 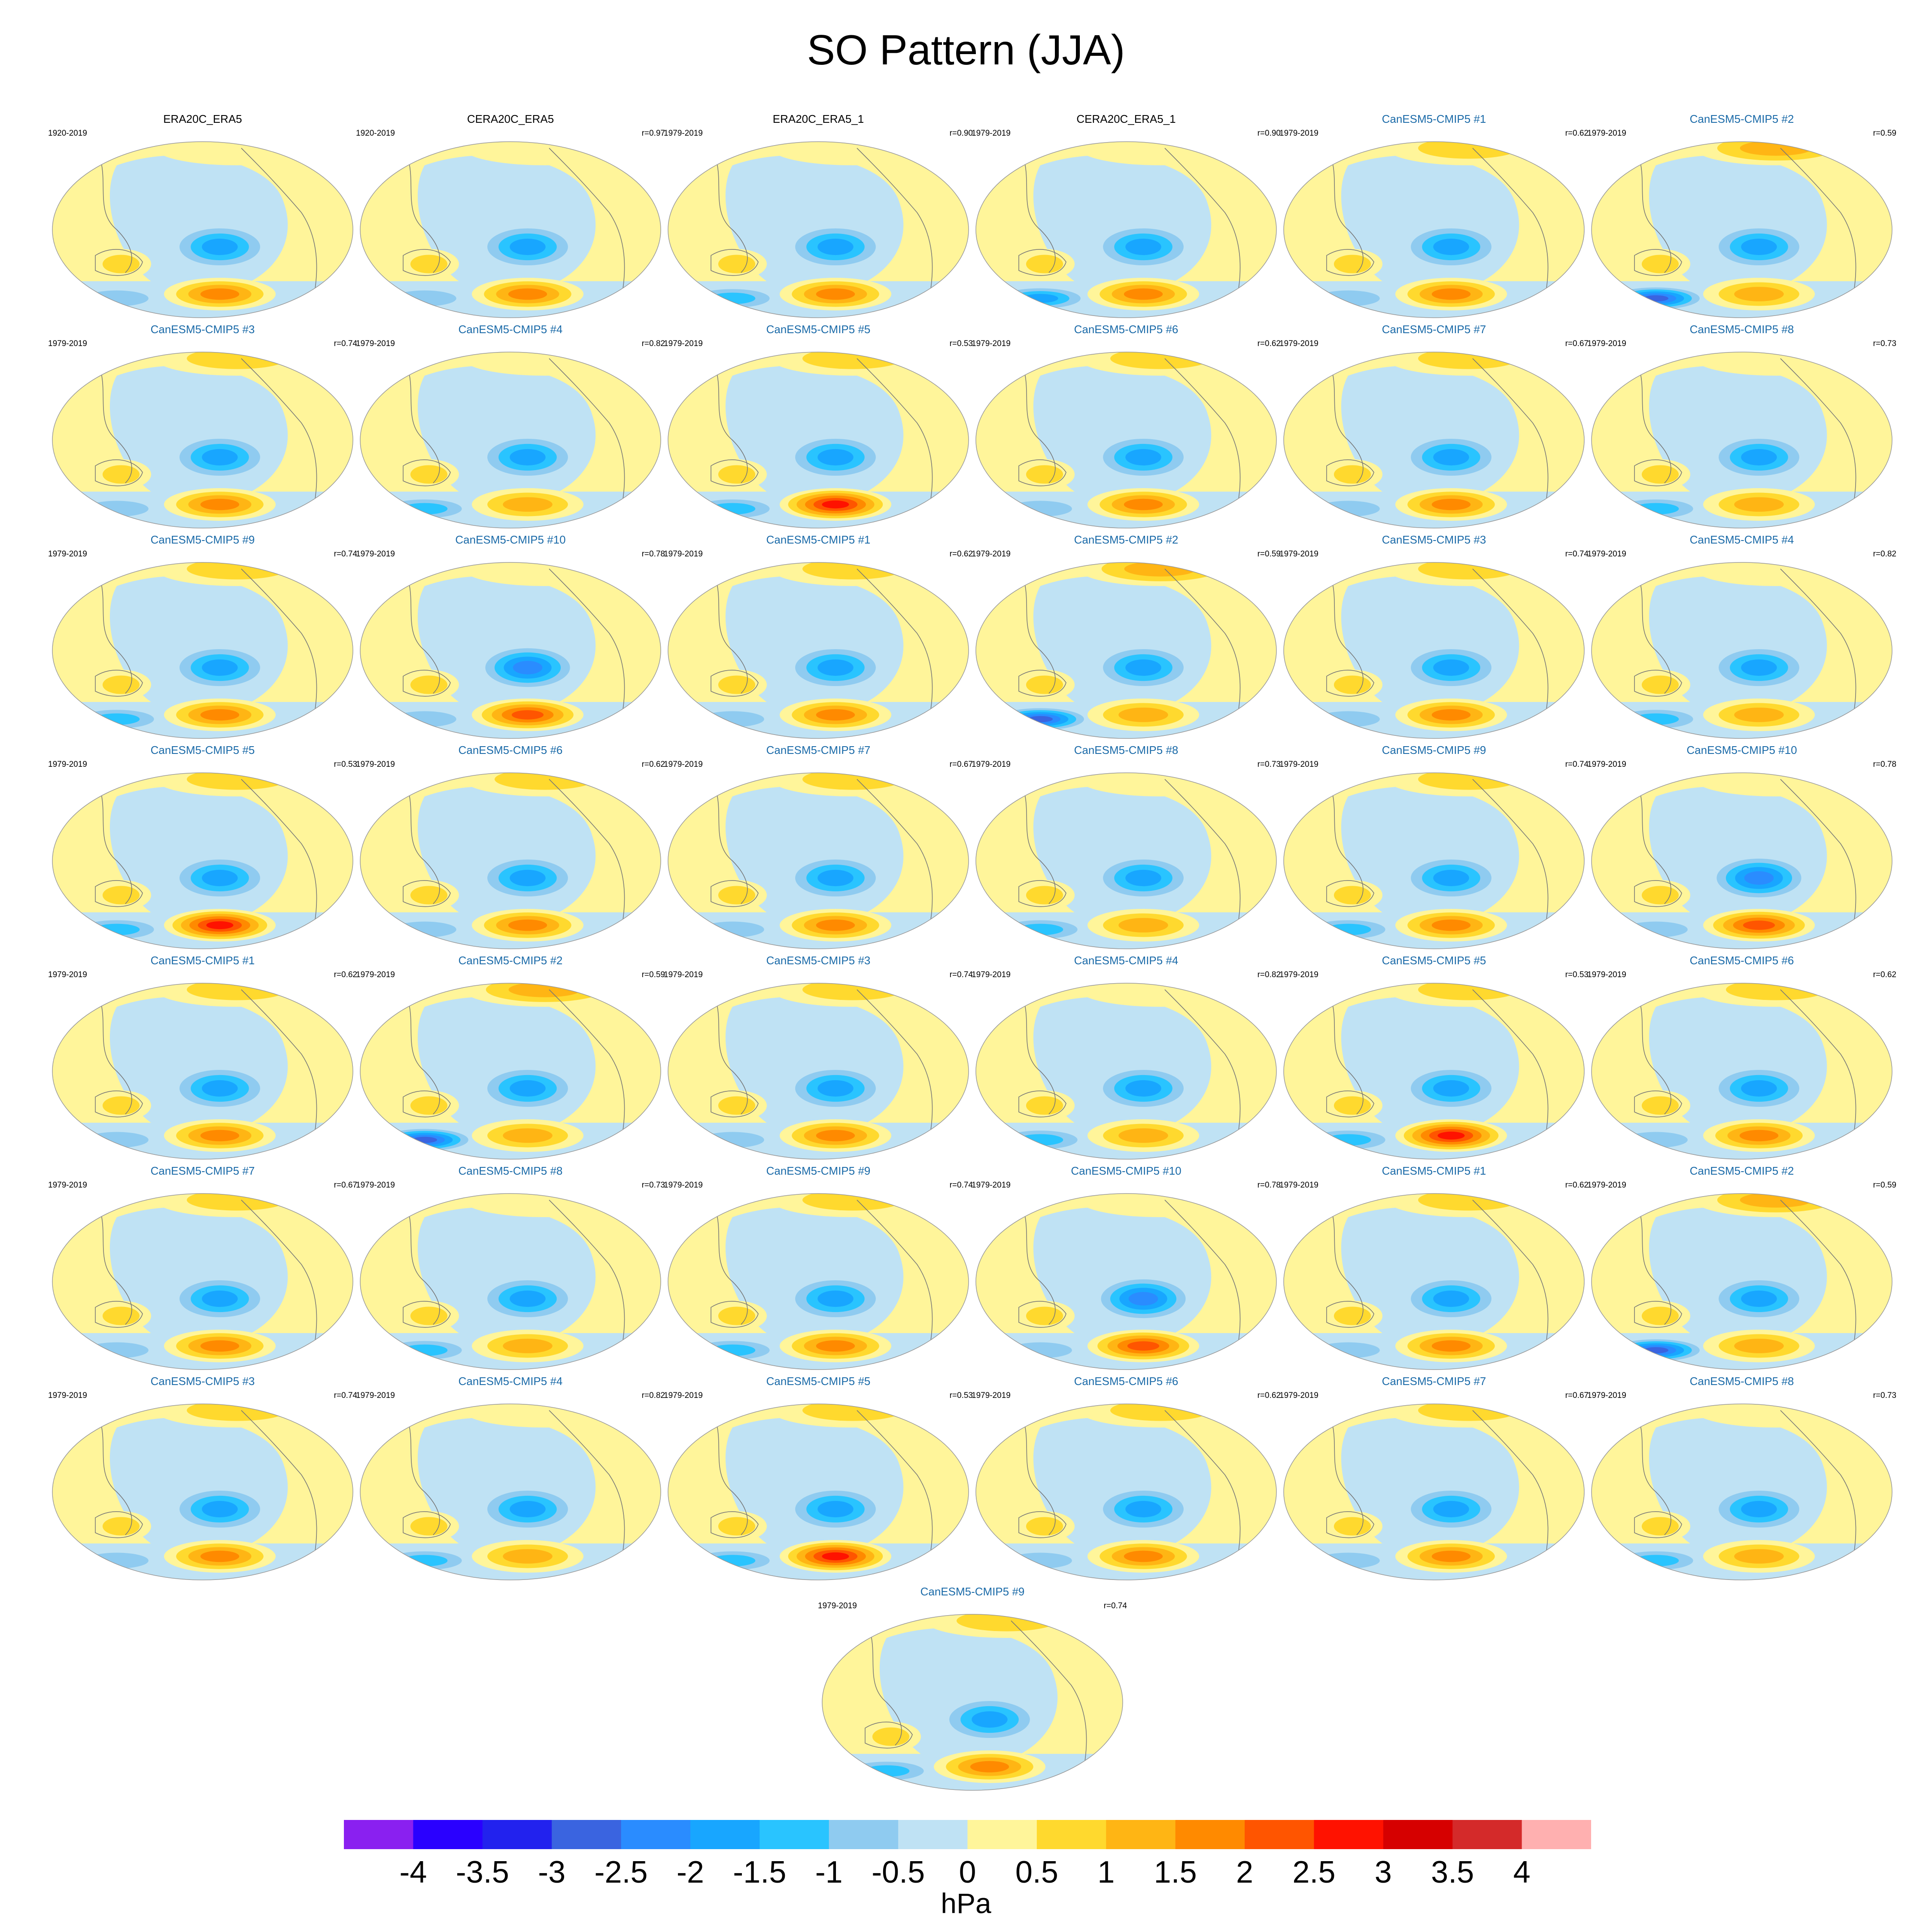 What do you see at coordinates (968, 1872) in the screenshot?
I see `colorbar-tick-label: 0` at bounding box center [968, 1872].